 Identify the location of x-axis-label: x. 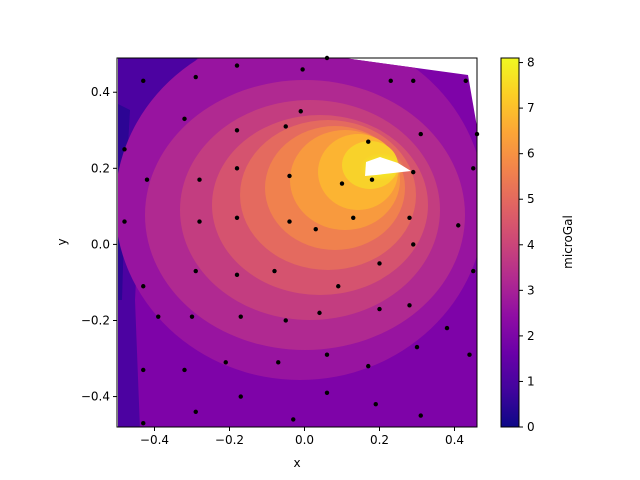
(296, 463).